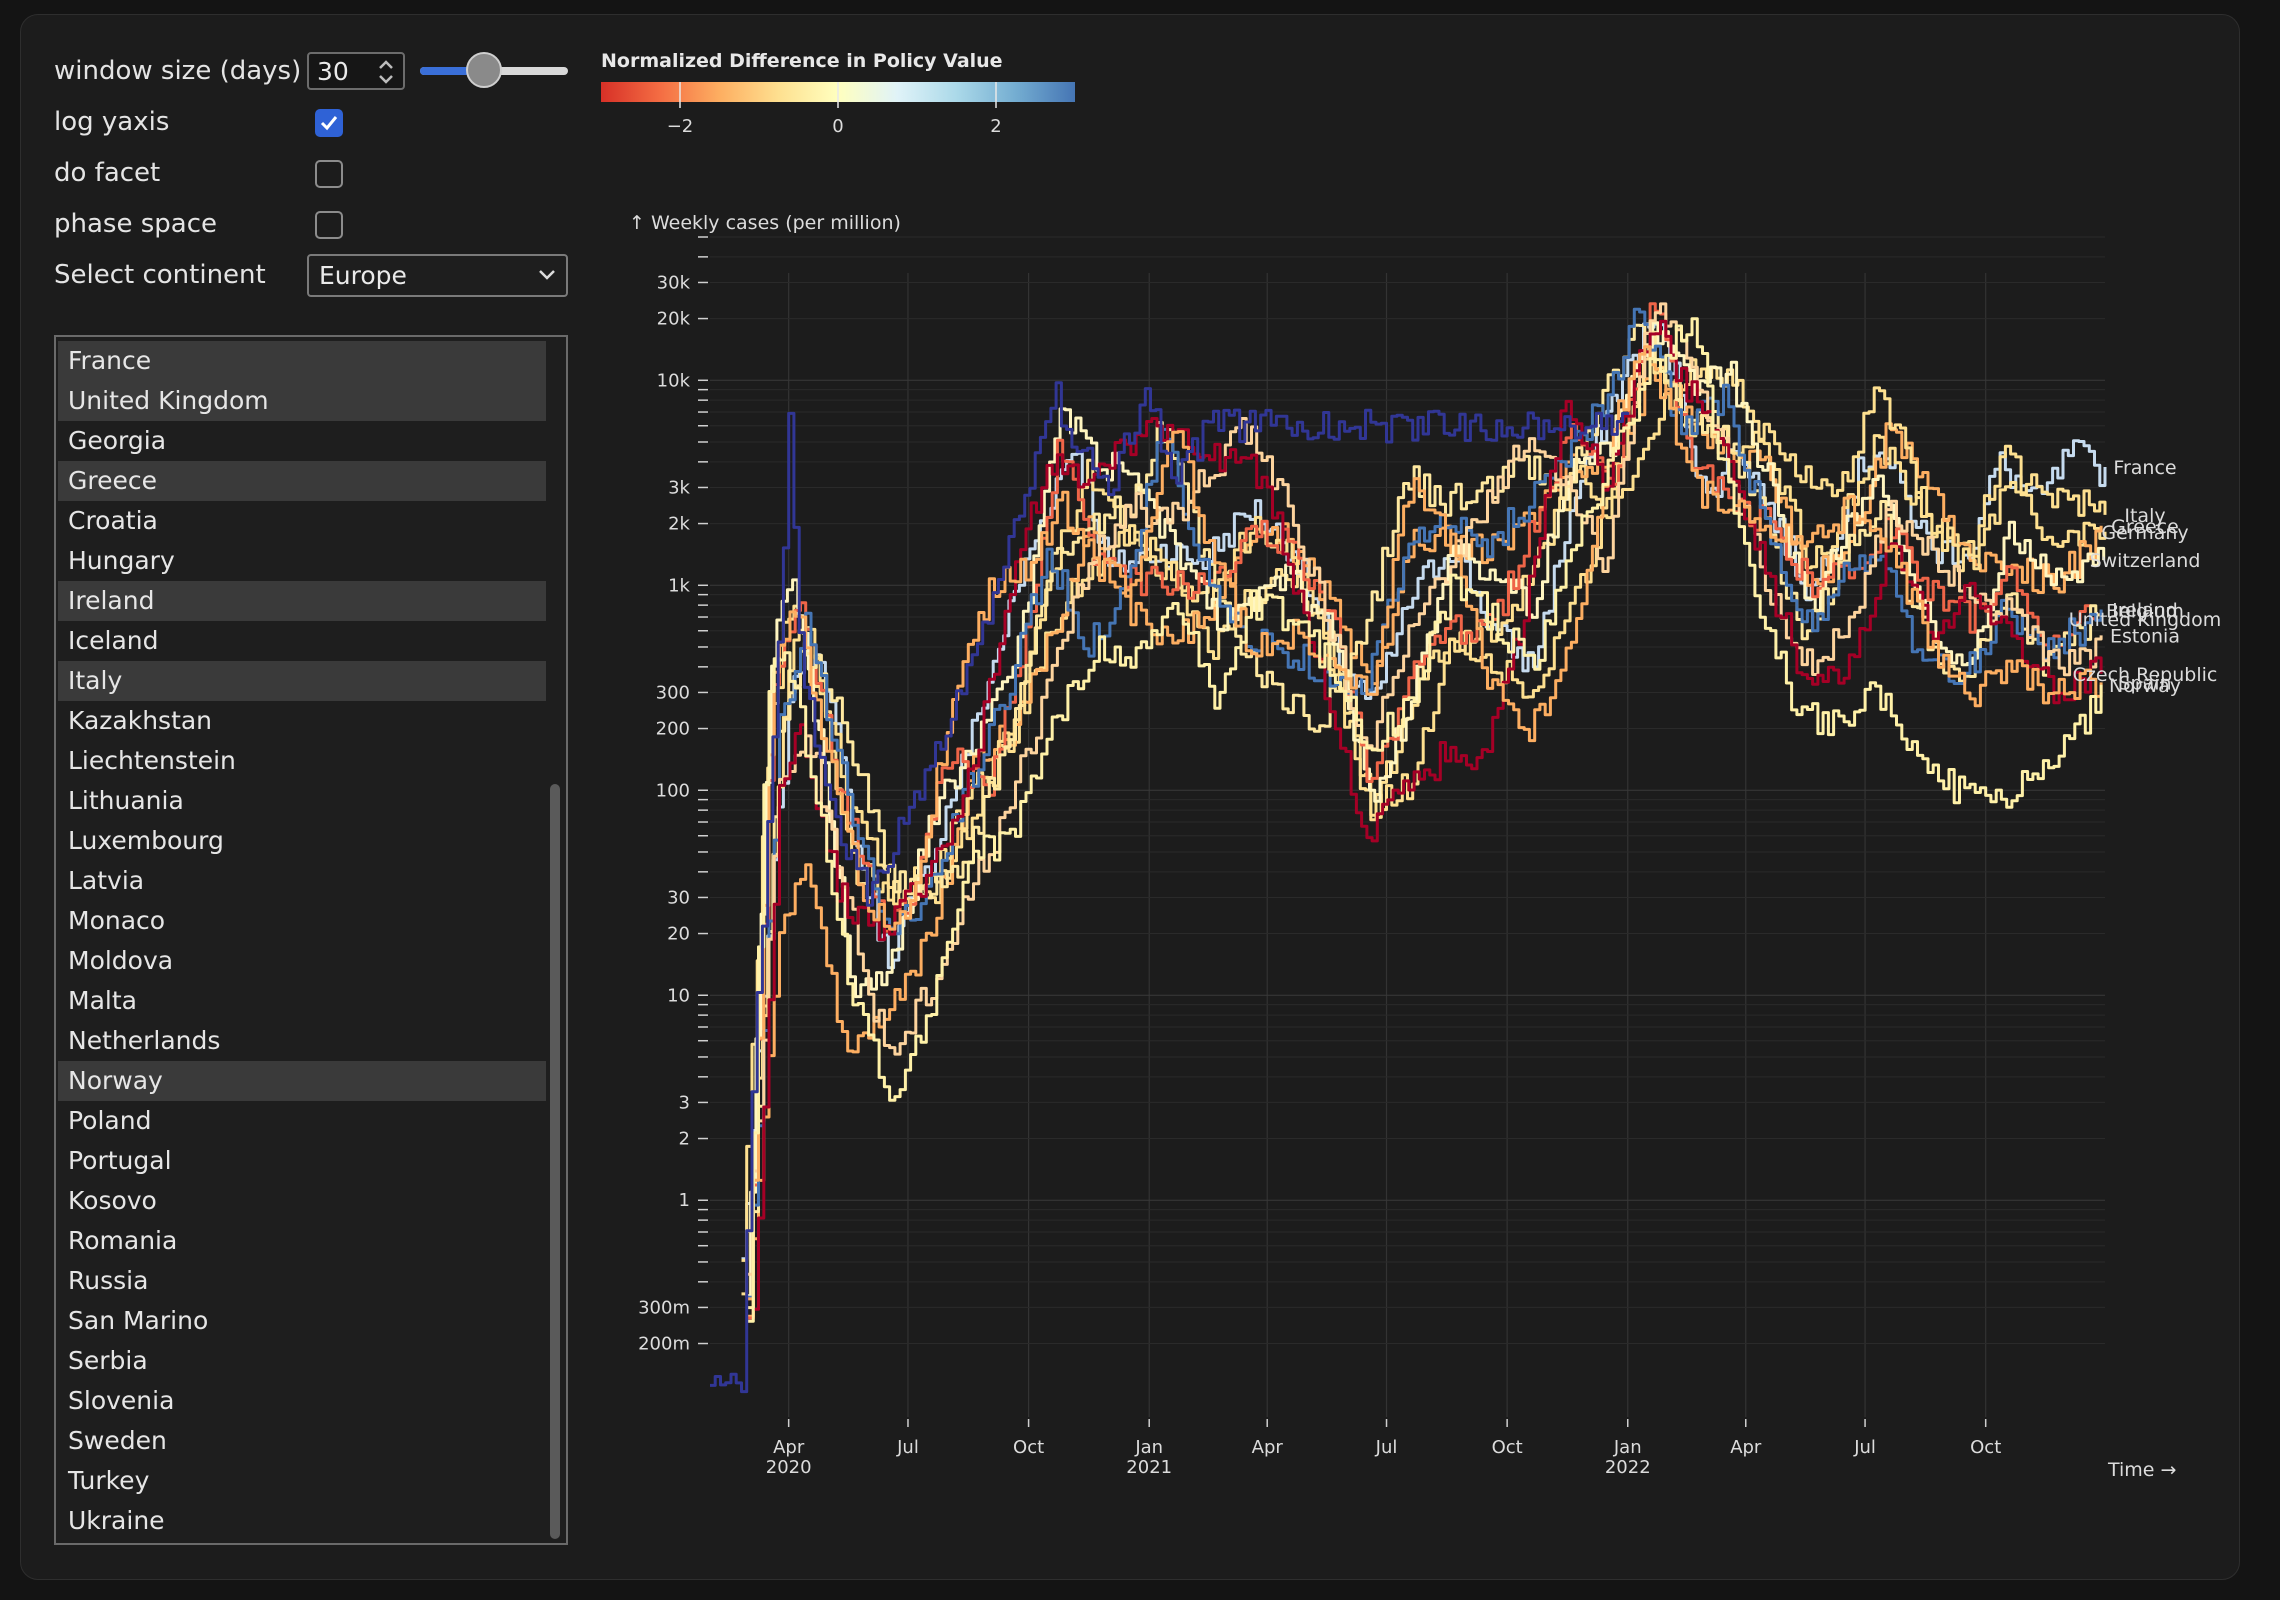 Image resolution: width=2280 pixels, height=1600 pixels. I want to click on phase-space-checkbox, so click(329, 225).